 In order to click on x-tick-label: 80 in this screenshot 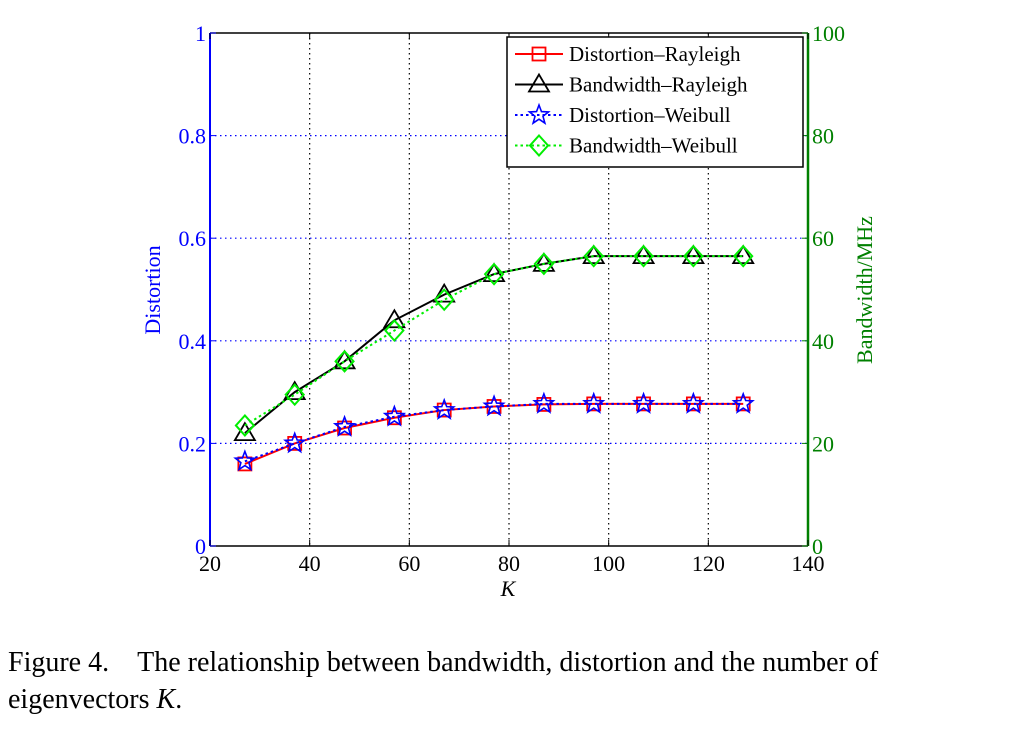, I will do `click(509, 563)`.